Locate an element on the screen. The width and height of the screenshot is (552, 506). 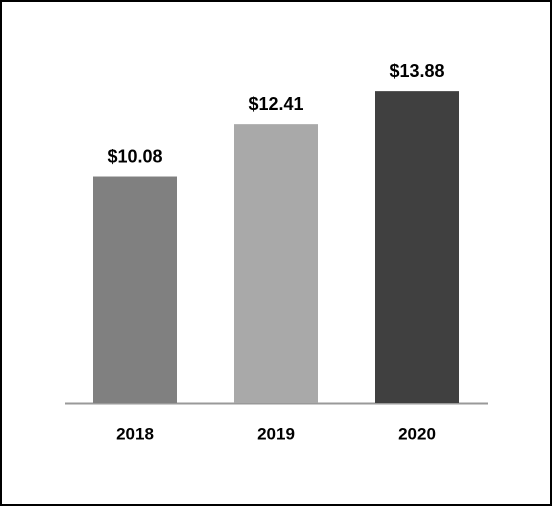
x-tick-label: 2019 is located at coordinates (276, 433).